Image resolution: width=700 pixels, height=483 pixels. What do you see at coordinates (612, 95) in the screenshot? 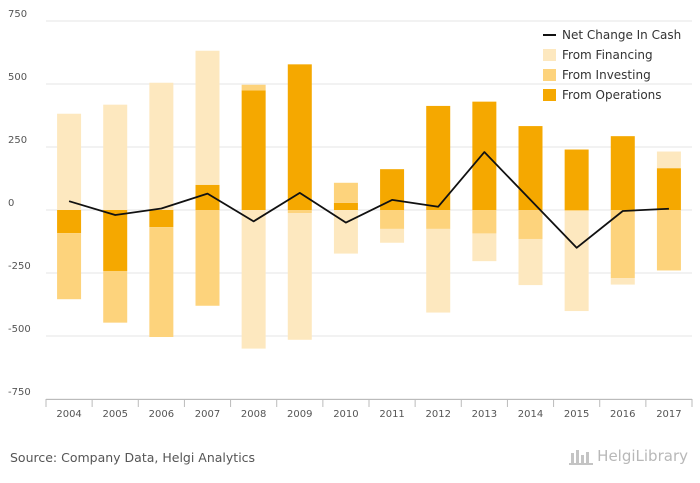
I see `legend-label-from-operations: From Operations` at bounding box center [612, 95].